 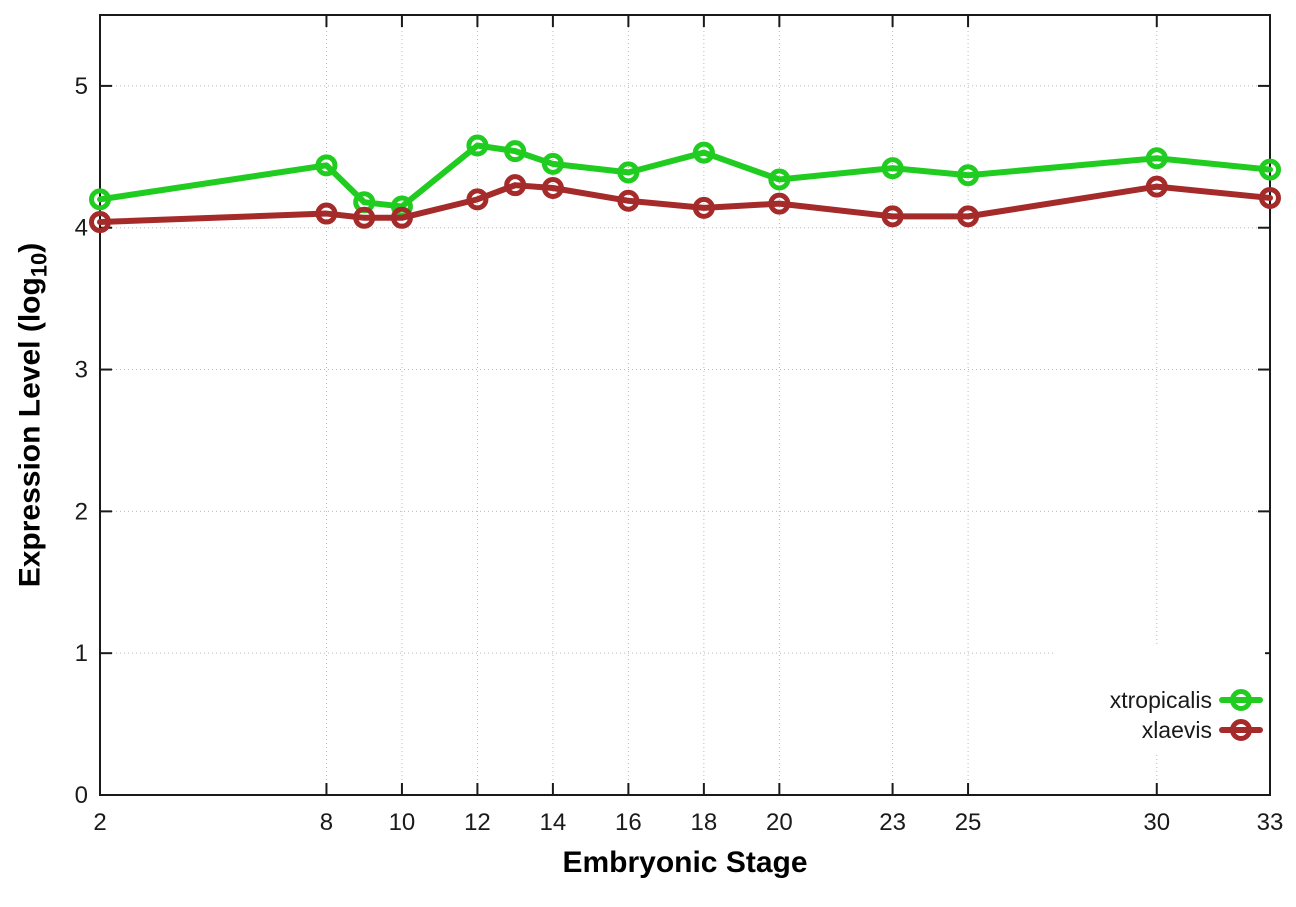 I want to click on x-tick-label: 16, so click(x=628, y=822).